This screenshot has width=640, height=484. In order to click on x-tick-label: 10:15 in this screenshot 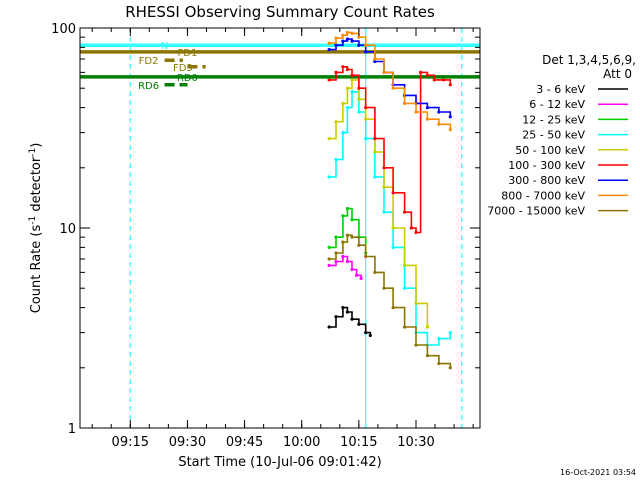, I will do `click(358, 442)`.